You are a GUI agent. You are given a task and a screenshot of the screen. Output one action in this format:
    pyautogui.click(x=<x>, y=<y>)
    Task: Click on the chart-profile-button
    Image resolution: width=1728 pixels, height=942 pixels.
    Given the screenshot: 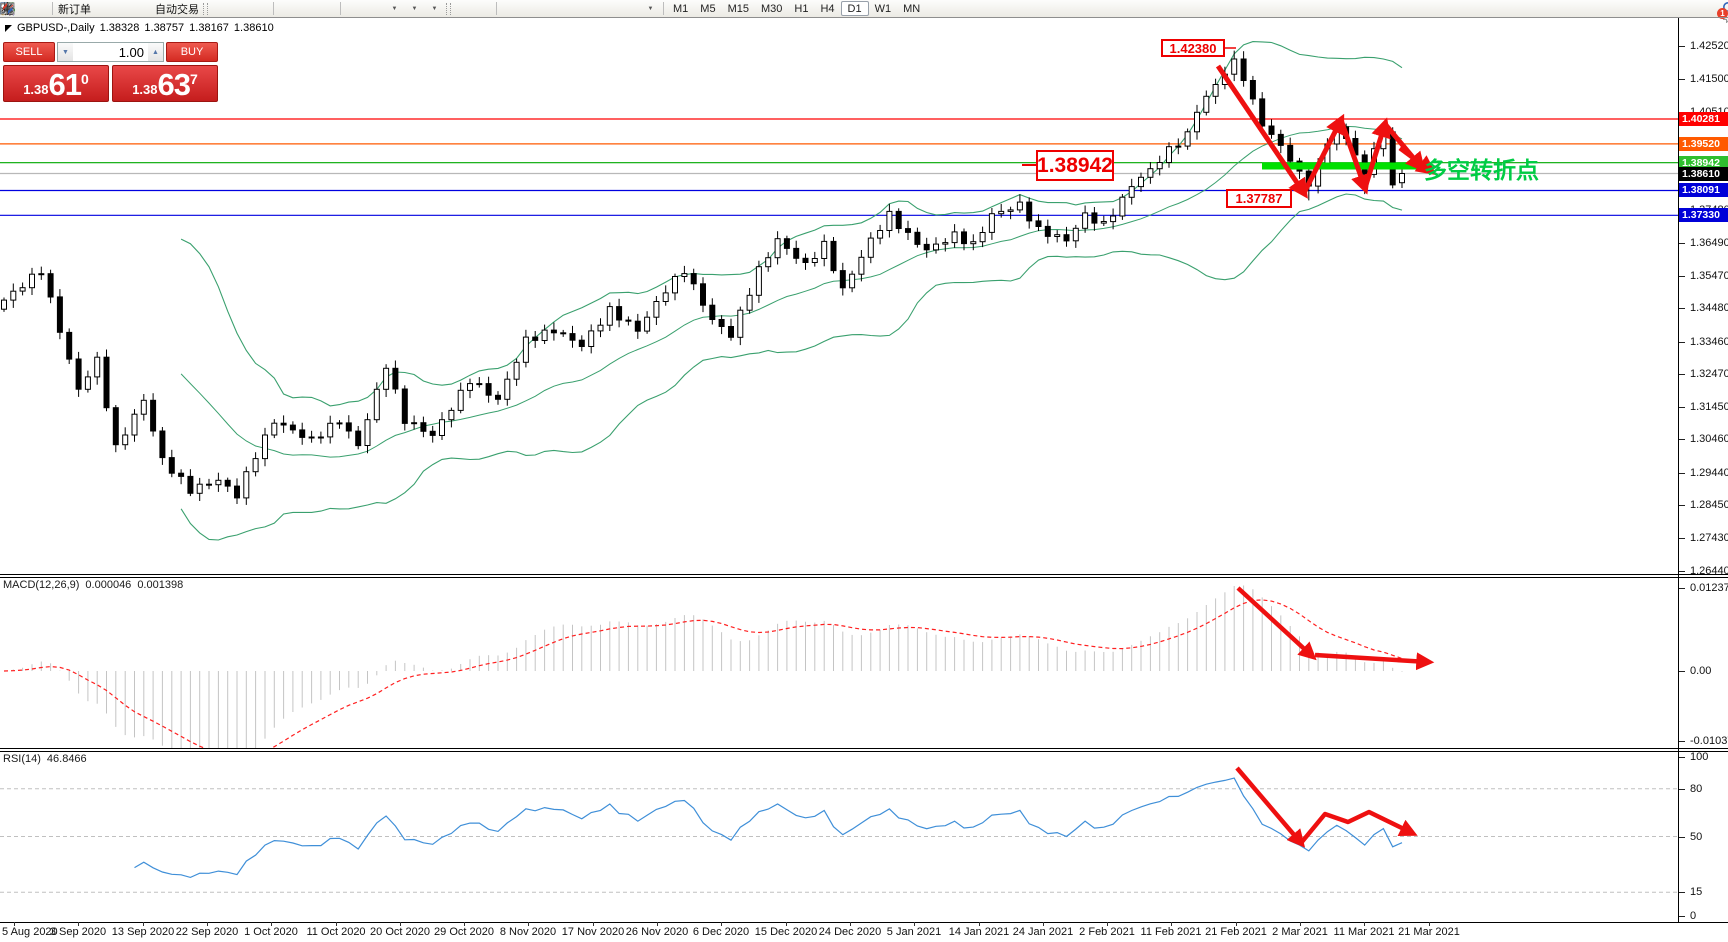 What is the action you would take?
    pyautogui.click(x=24, y=9)
    